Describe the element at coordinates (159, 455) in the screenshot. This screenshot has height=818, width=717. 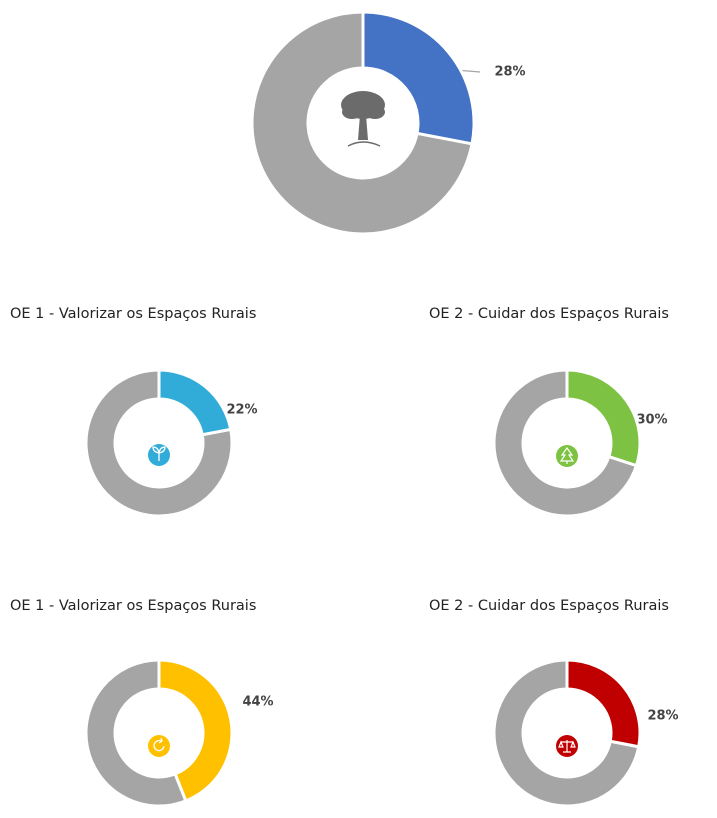
I see `sprout-icon` at that location.